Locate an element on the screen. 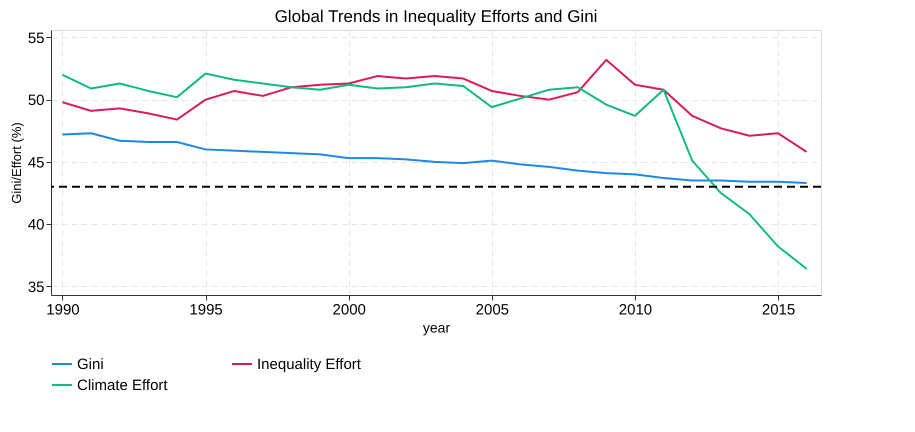 The width and height of the screenshot is (915, 432). y-tick-label: 50 is located at coordinates (36, 101).